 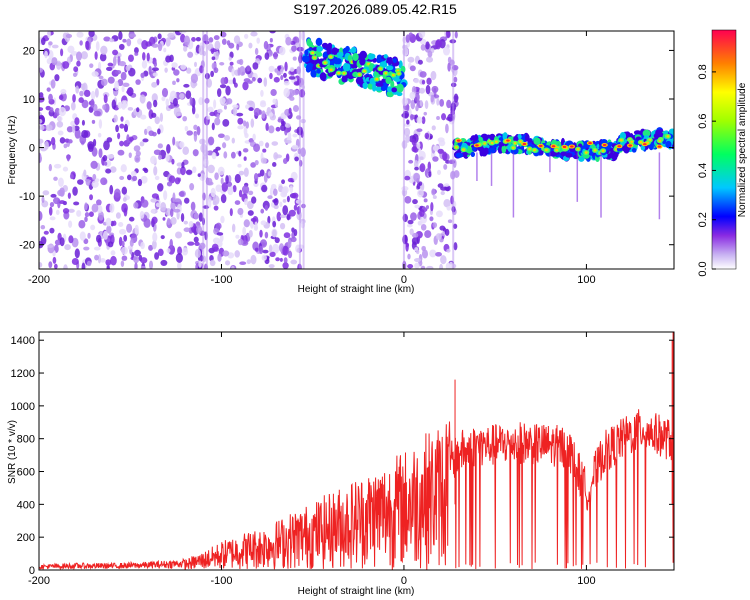 What do you see at coordinates (299, 150) in the screenshot?
I see `noise-streak` at bounding box center [299, 150].